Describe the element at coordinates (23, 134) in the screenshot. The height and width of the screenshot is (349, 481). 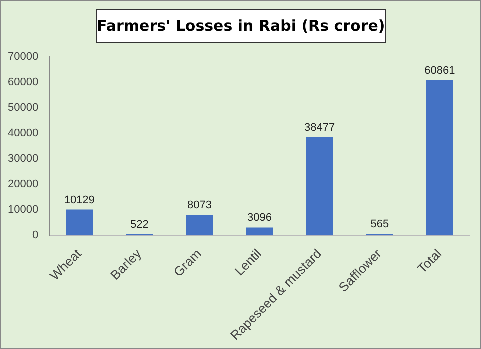
I see `y-tick-label: 40000` at that location.